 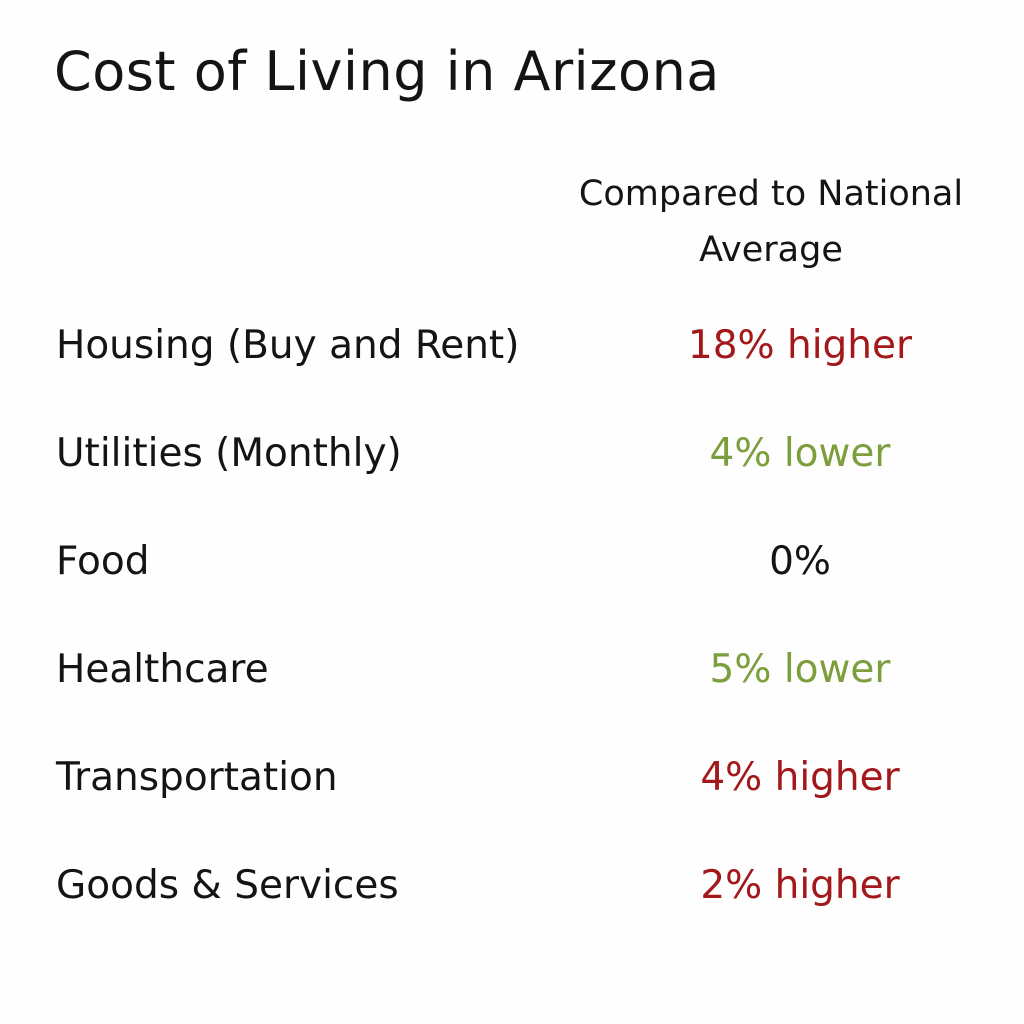 I want to click on table-row: Transportation 4% higher, so click(x=512, y=778).